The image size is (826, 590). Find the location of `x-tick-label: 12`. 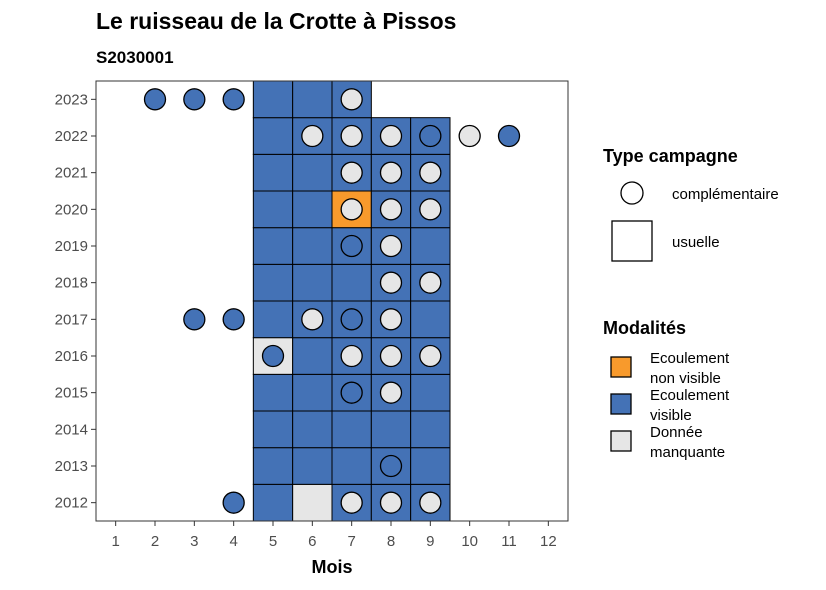

x-tick-label: 12 is located at coordinates (548, 541).